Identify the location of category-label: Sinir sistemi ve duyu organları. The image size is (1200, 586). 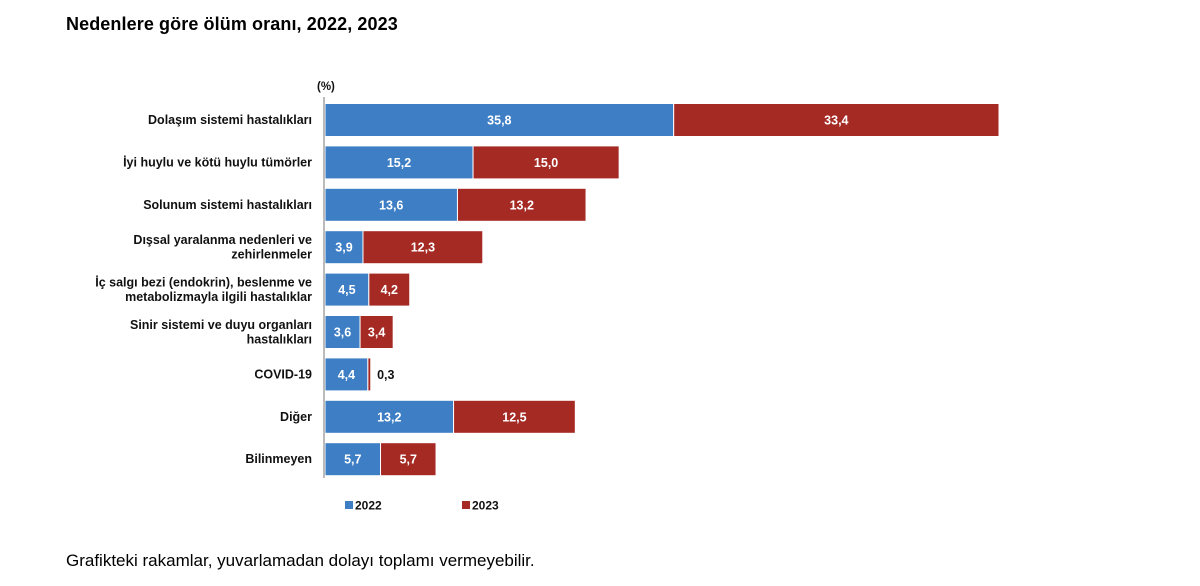
(221, 325).